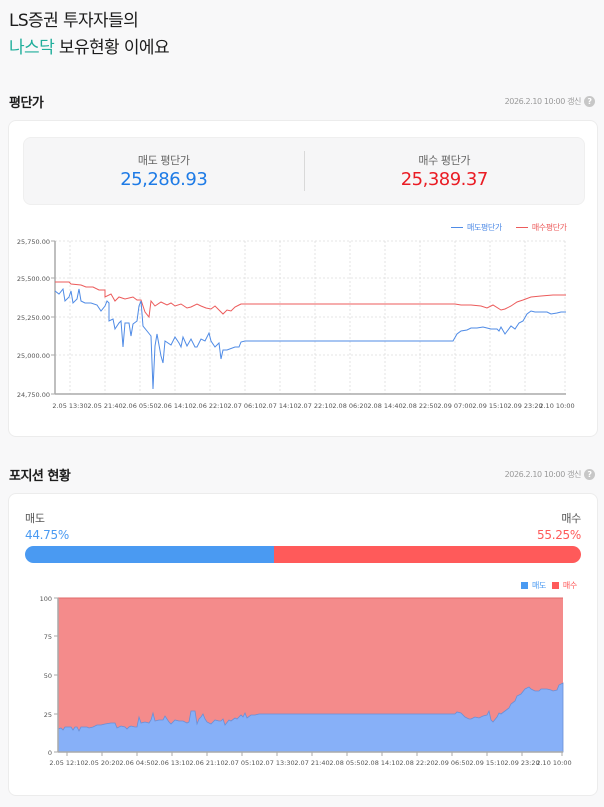  What do you see at coordinates (33, 279) in the screenshot?
I see `svg-text: 25,500.00` at bounding box center [33, 279].